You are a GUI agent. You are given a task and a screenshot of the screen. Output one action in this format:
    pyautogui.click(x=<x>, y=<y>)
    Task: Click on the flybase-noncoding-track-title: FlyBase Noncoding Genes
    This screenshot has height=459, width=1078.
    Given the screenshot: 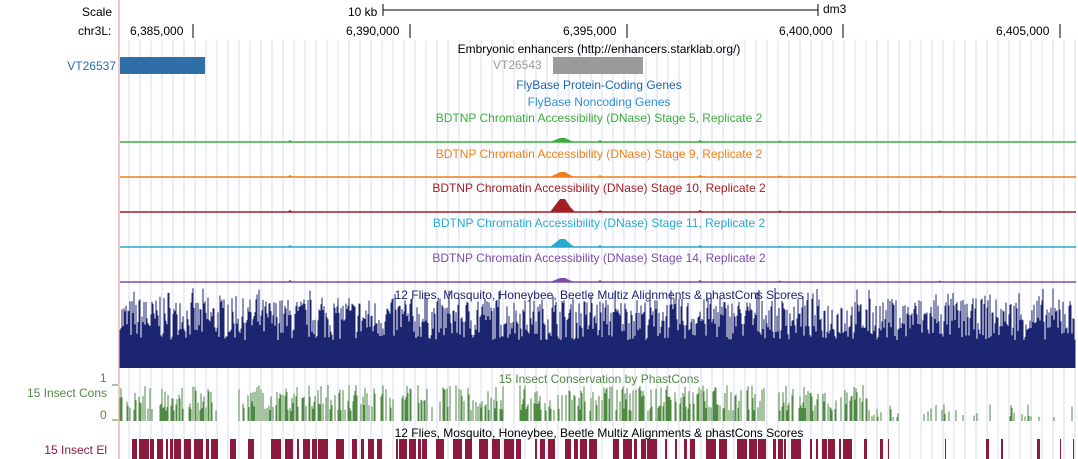 What is the action you would take?
    pyautogui.click(x=599, y=102)
    